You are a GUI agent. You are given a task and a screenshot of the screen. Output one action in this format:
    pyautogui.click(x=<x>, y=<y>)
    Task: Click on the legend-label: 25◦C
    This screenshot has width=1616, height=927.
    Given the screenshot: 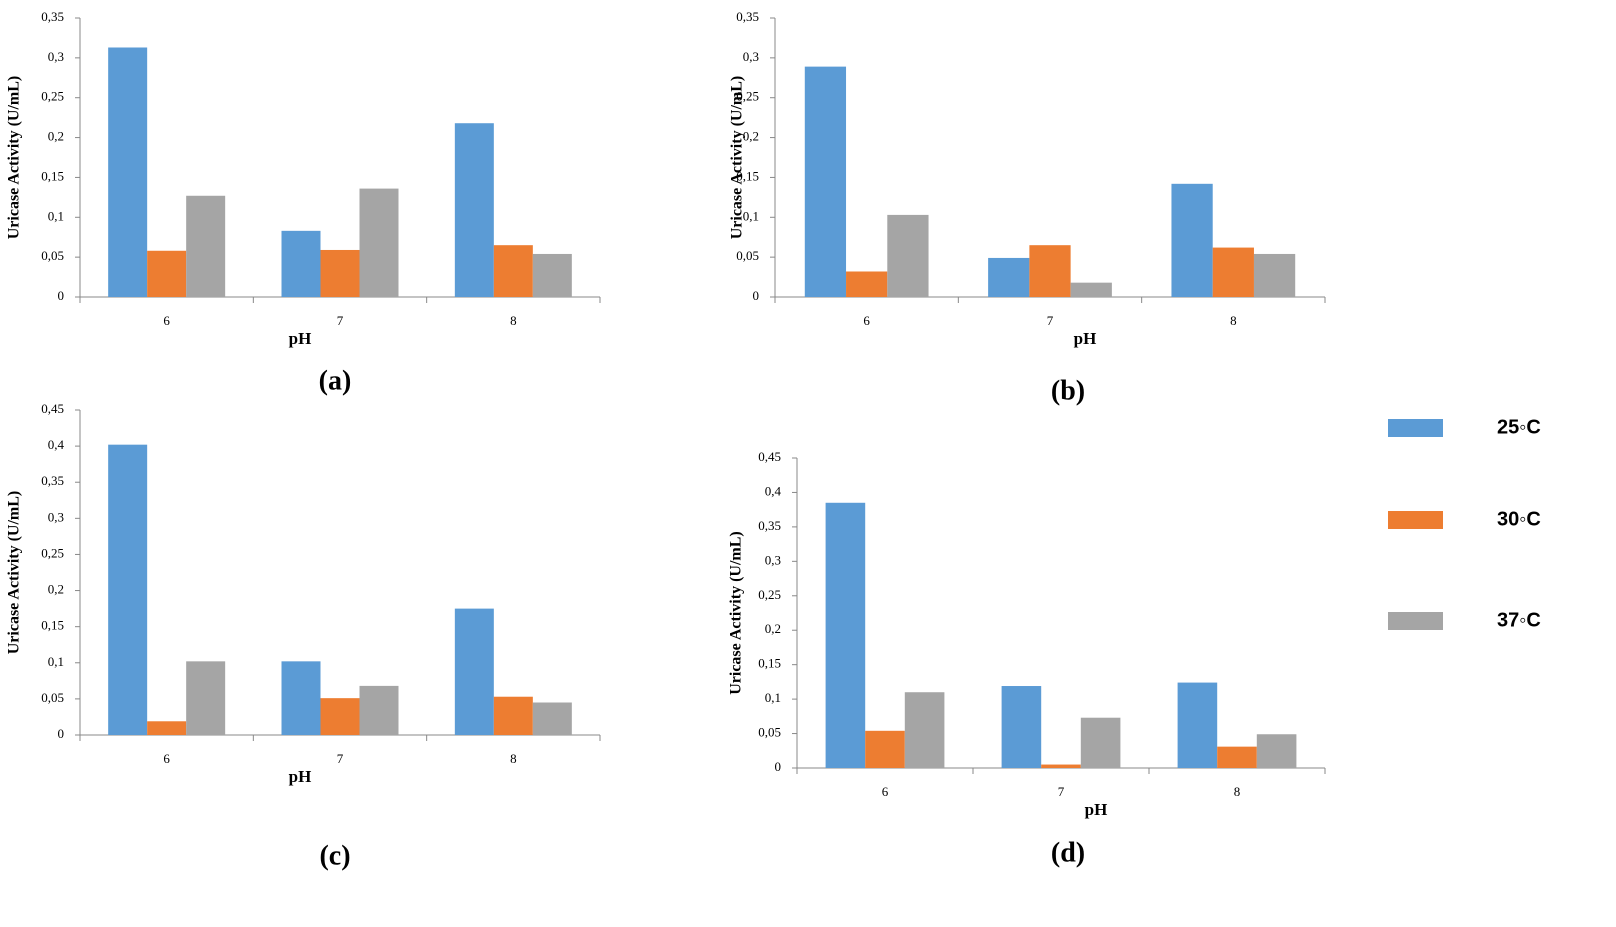 What is the action you would take?
    pyautogui.click(x=1519, y=427)
    